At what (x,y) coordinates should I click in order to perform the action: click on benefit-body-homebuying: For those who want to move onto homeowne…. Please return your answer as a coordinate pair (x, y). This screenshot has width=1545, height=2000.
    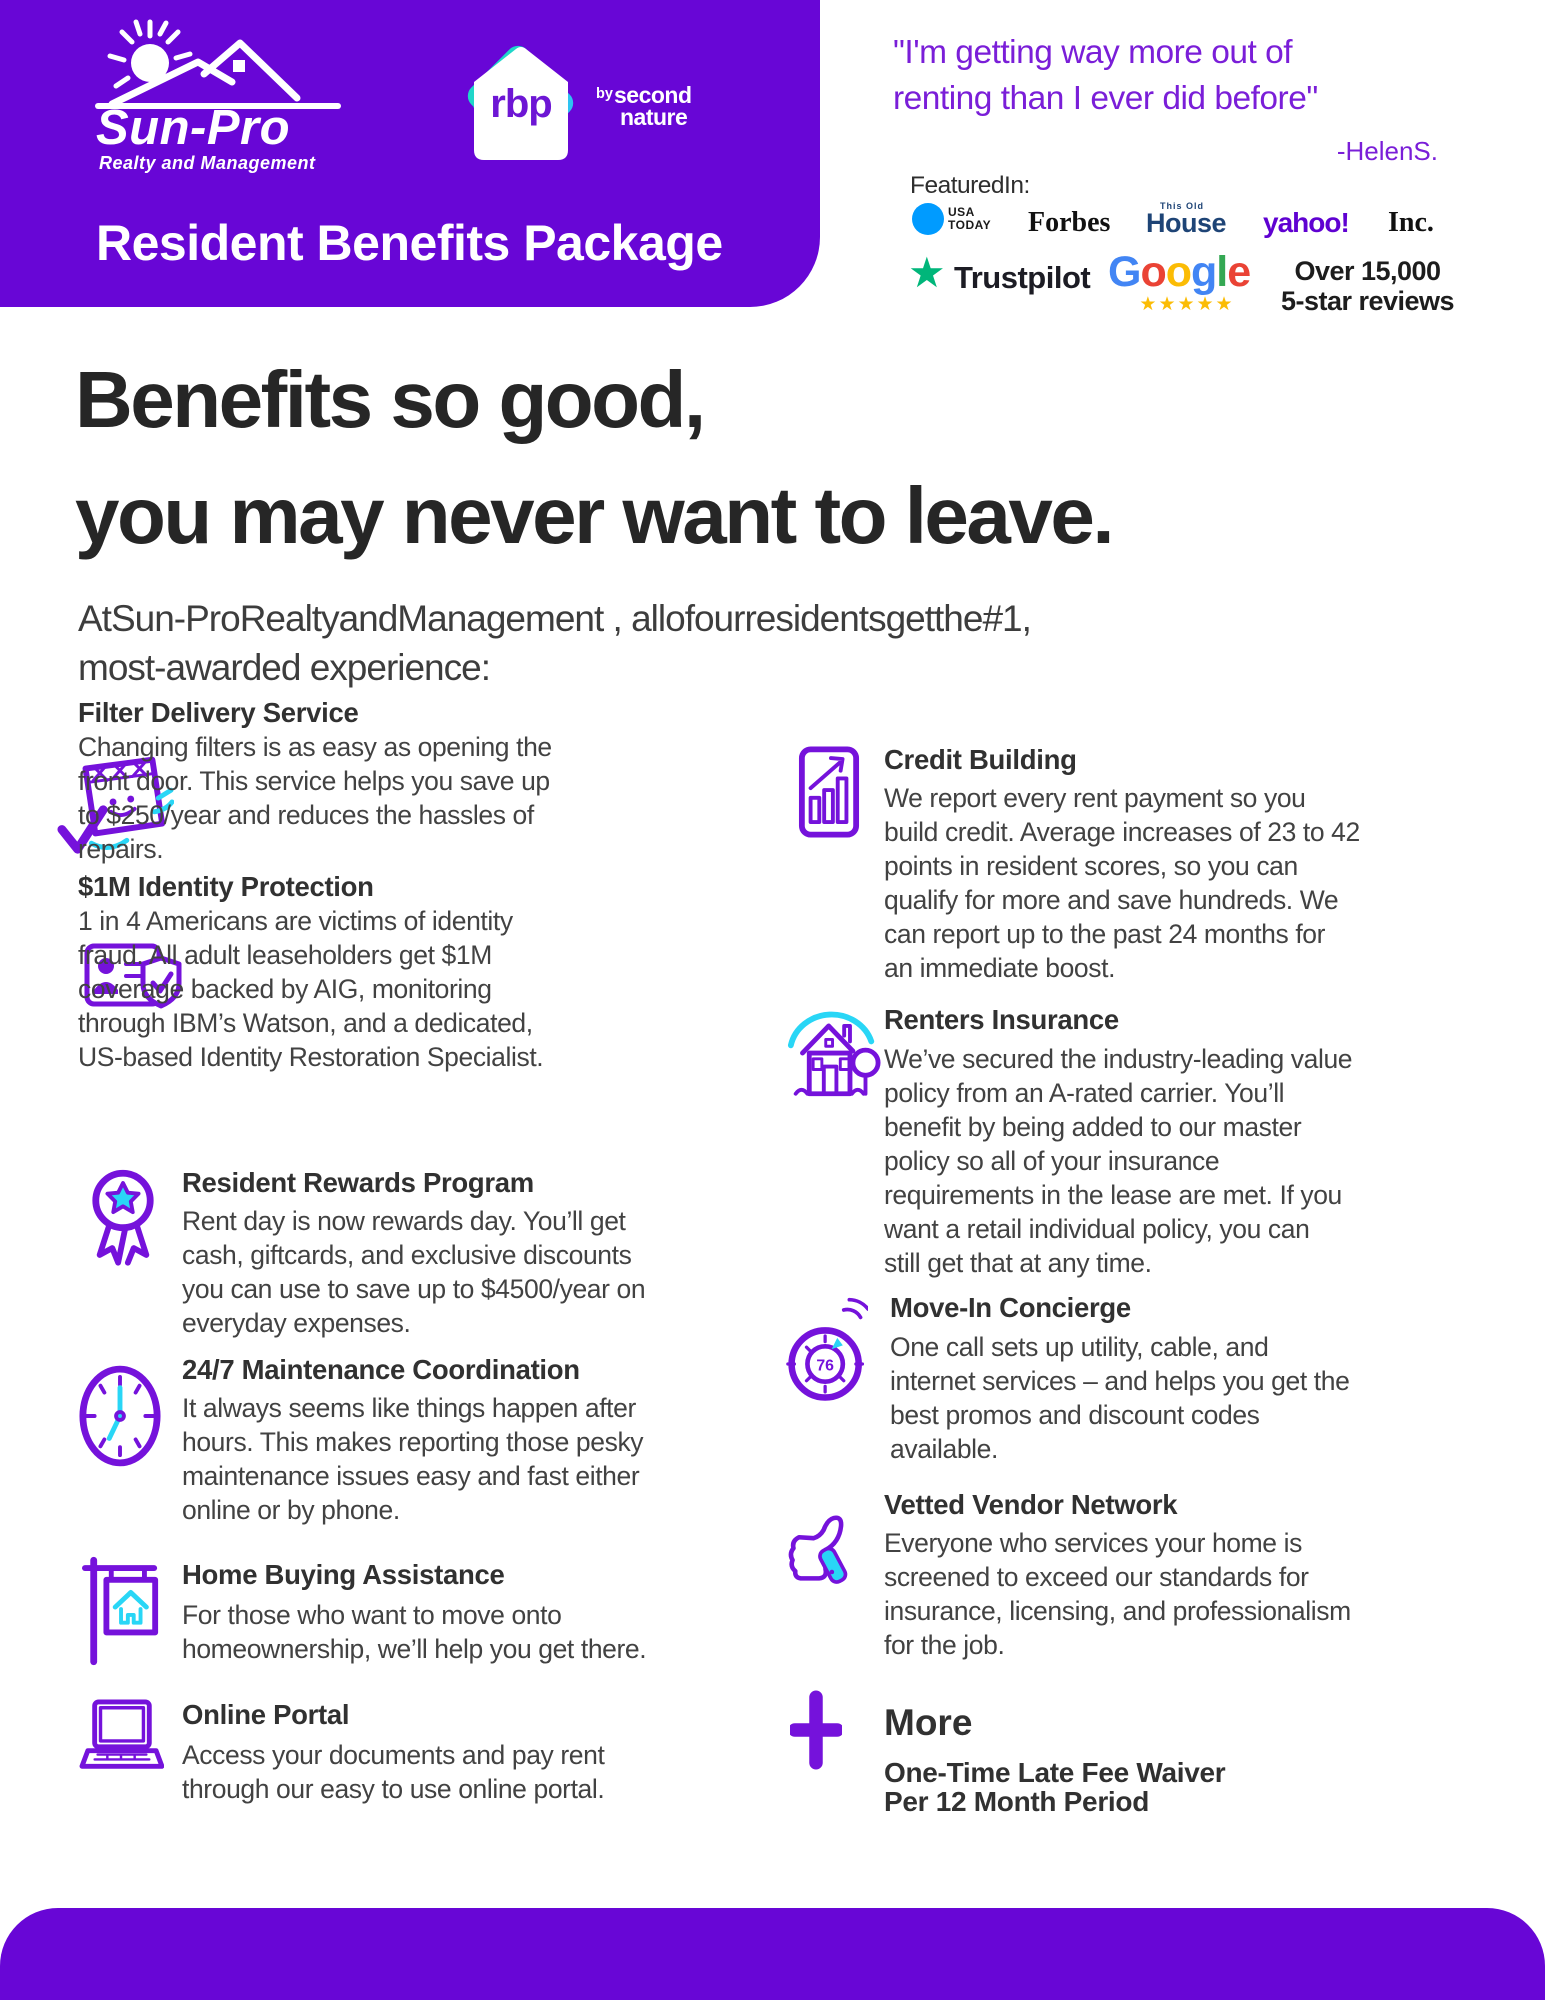
    Looking at the image, I should click on (414, 1632).